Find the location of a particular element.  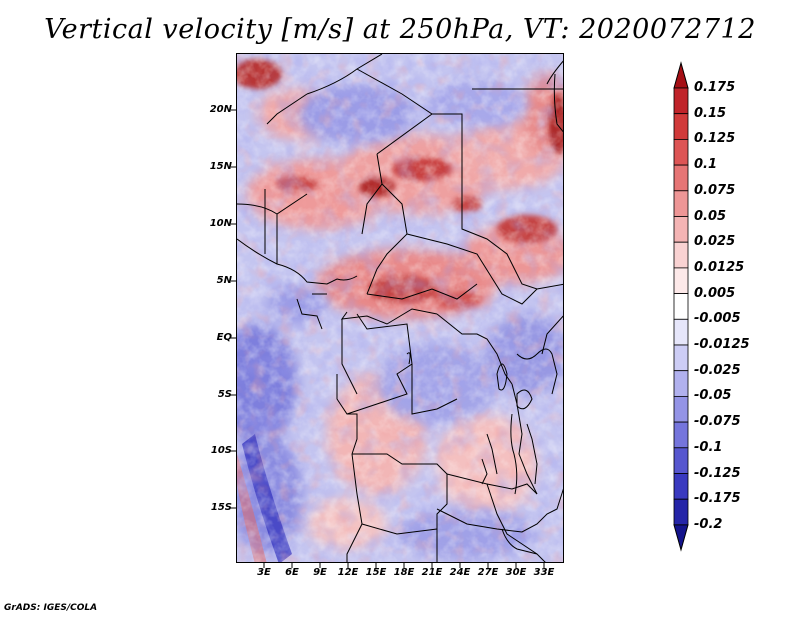

lon-label-33e: 33E is located at coordinates (544, 572).